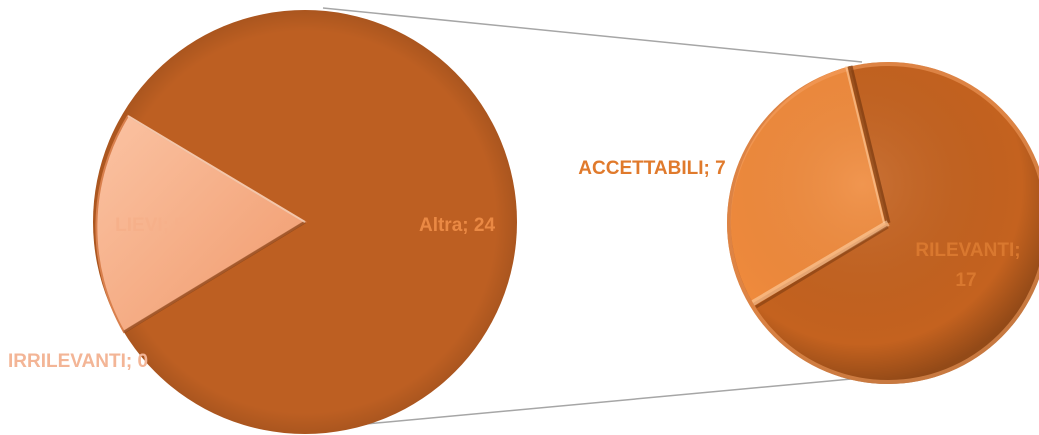 Image resolution: width=1039 pixels, height=435 pixels. What do you see at coordinates (78, 361) in the screenshot?
I see `label-irrilevanti: IRRILEVANTI; 0` at bounding box center [78, 361].